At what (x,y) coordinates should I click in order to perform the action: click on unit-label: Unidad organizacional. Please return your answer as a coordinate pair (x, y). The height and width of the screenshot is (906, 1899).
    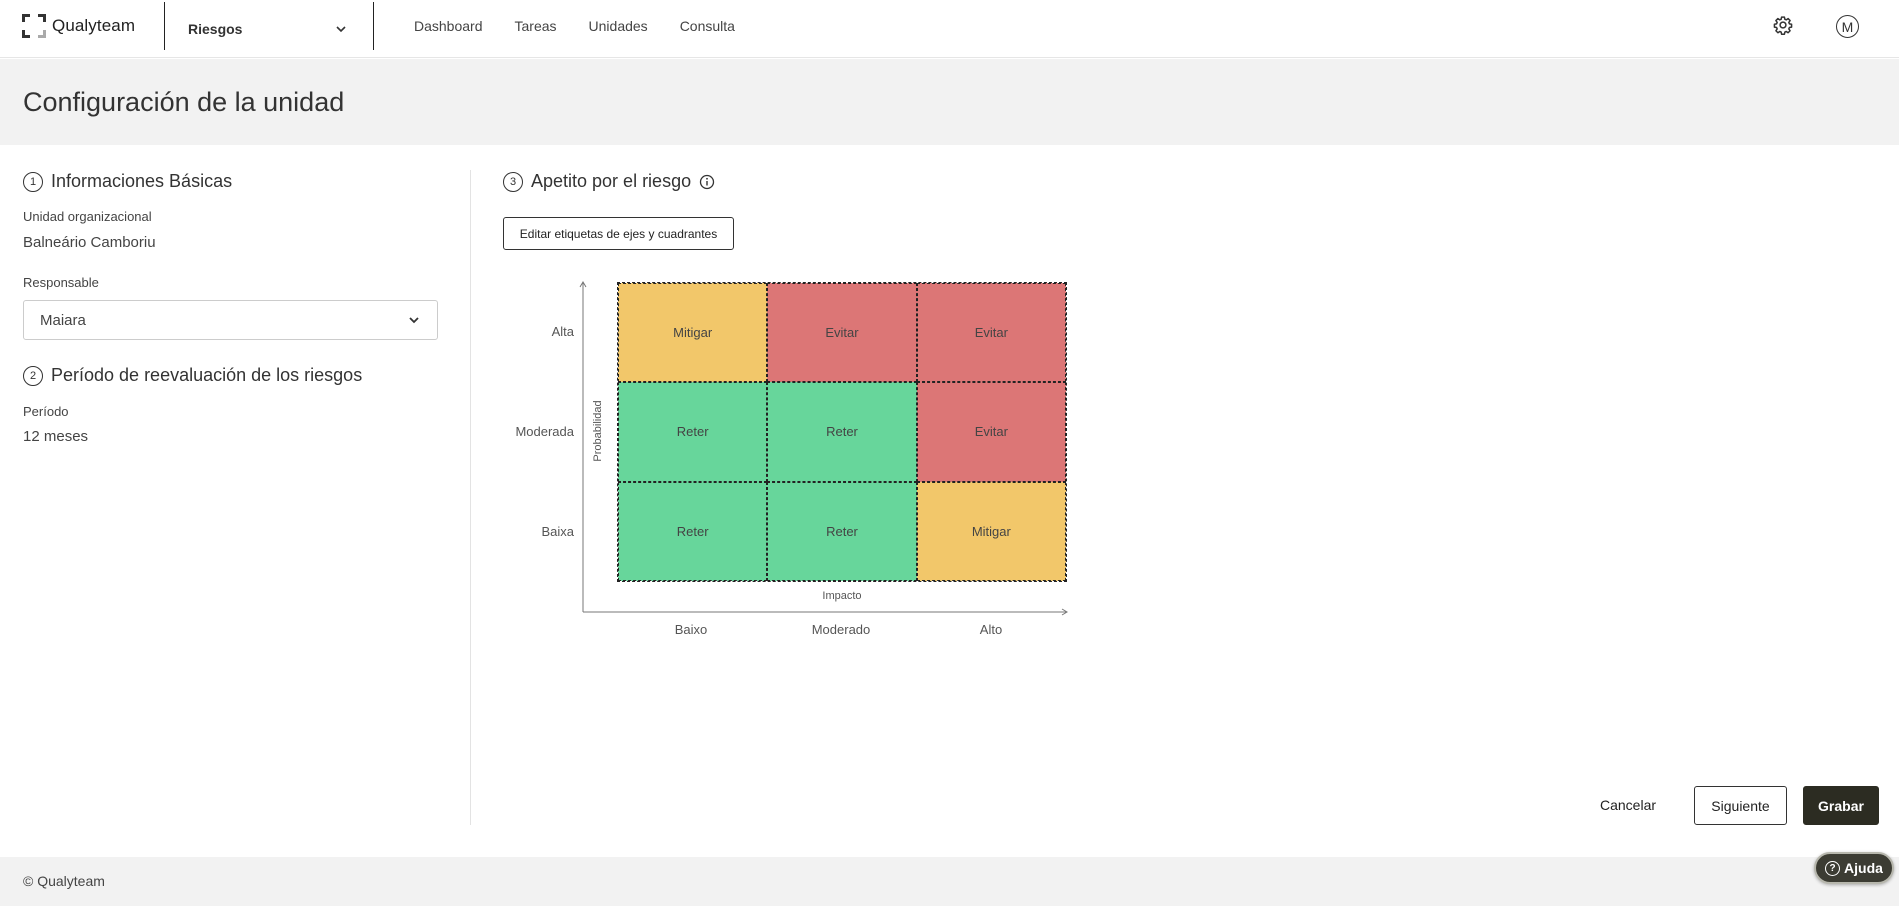
    Looking at the image, I should click on (87, 216).